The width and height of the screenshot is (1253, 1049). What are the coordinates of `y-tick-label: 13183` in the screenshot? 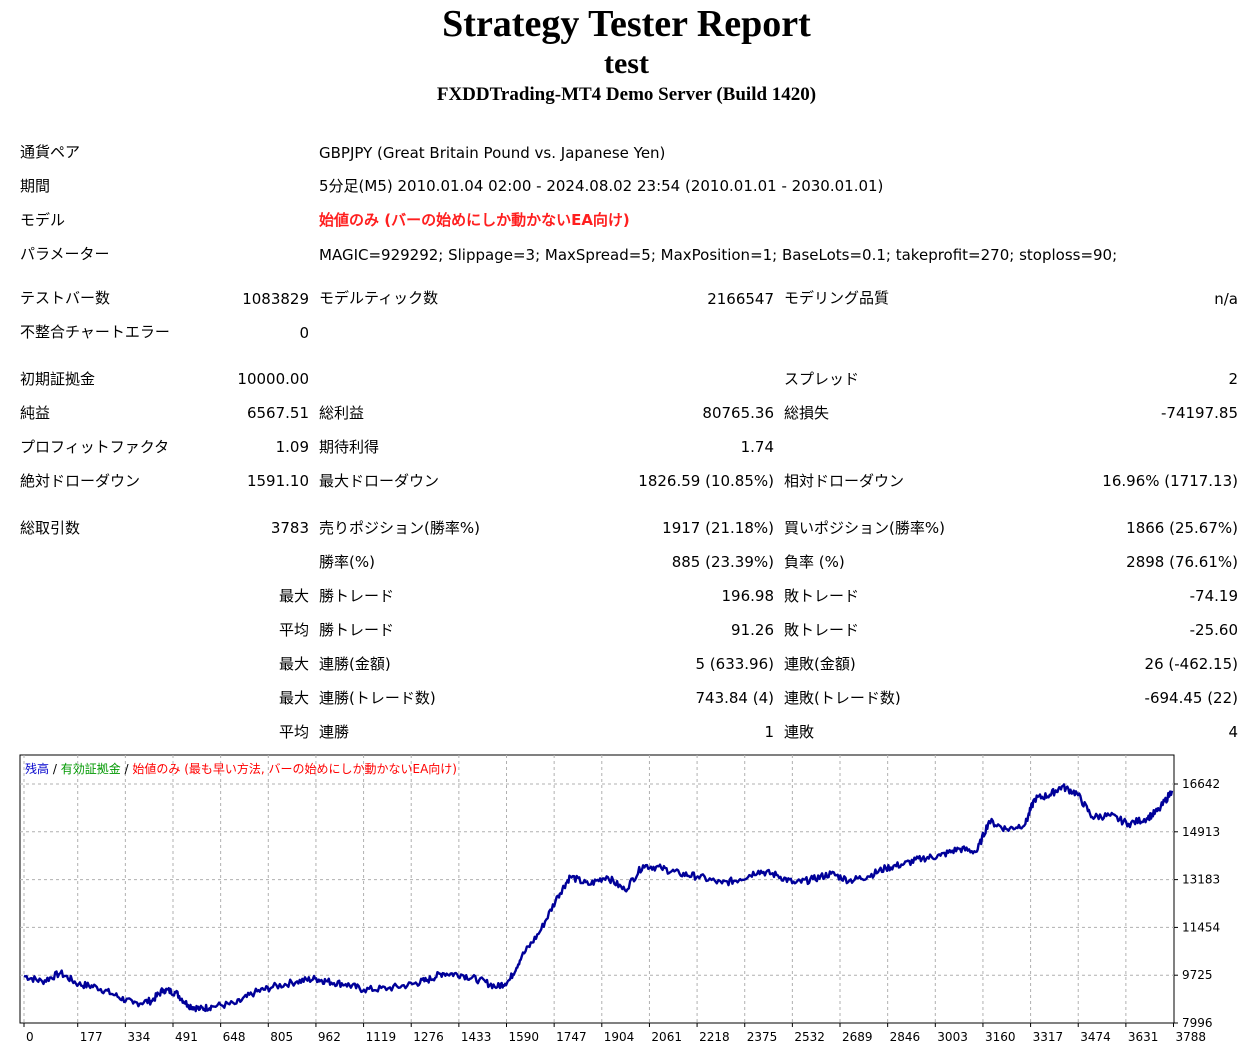 It's located at (1201, 880).